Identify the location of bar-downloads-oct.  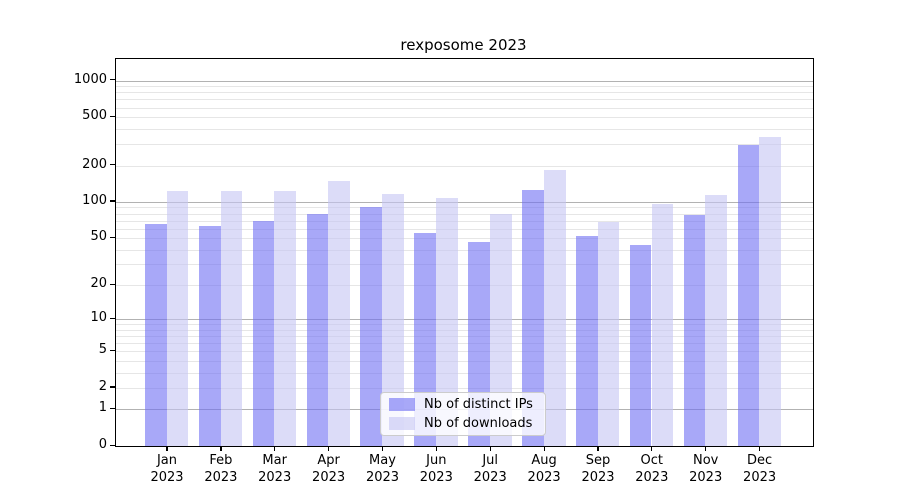
(662, 324).